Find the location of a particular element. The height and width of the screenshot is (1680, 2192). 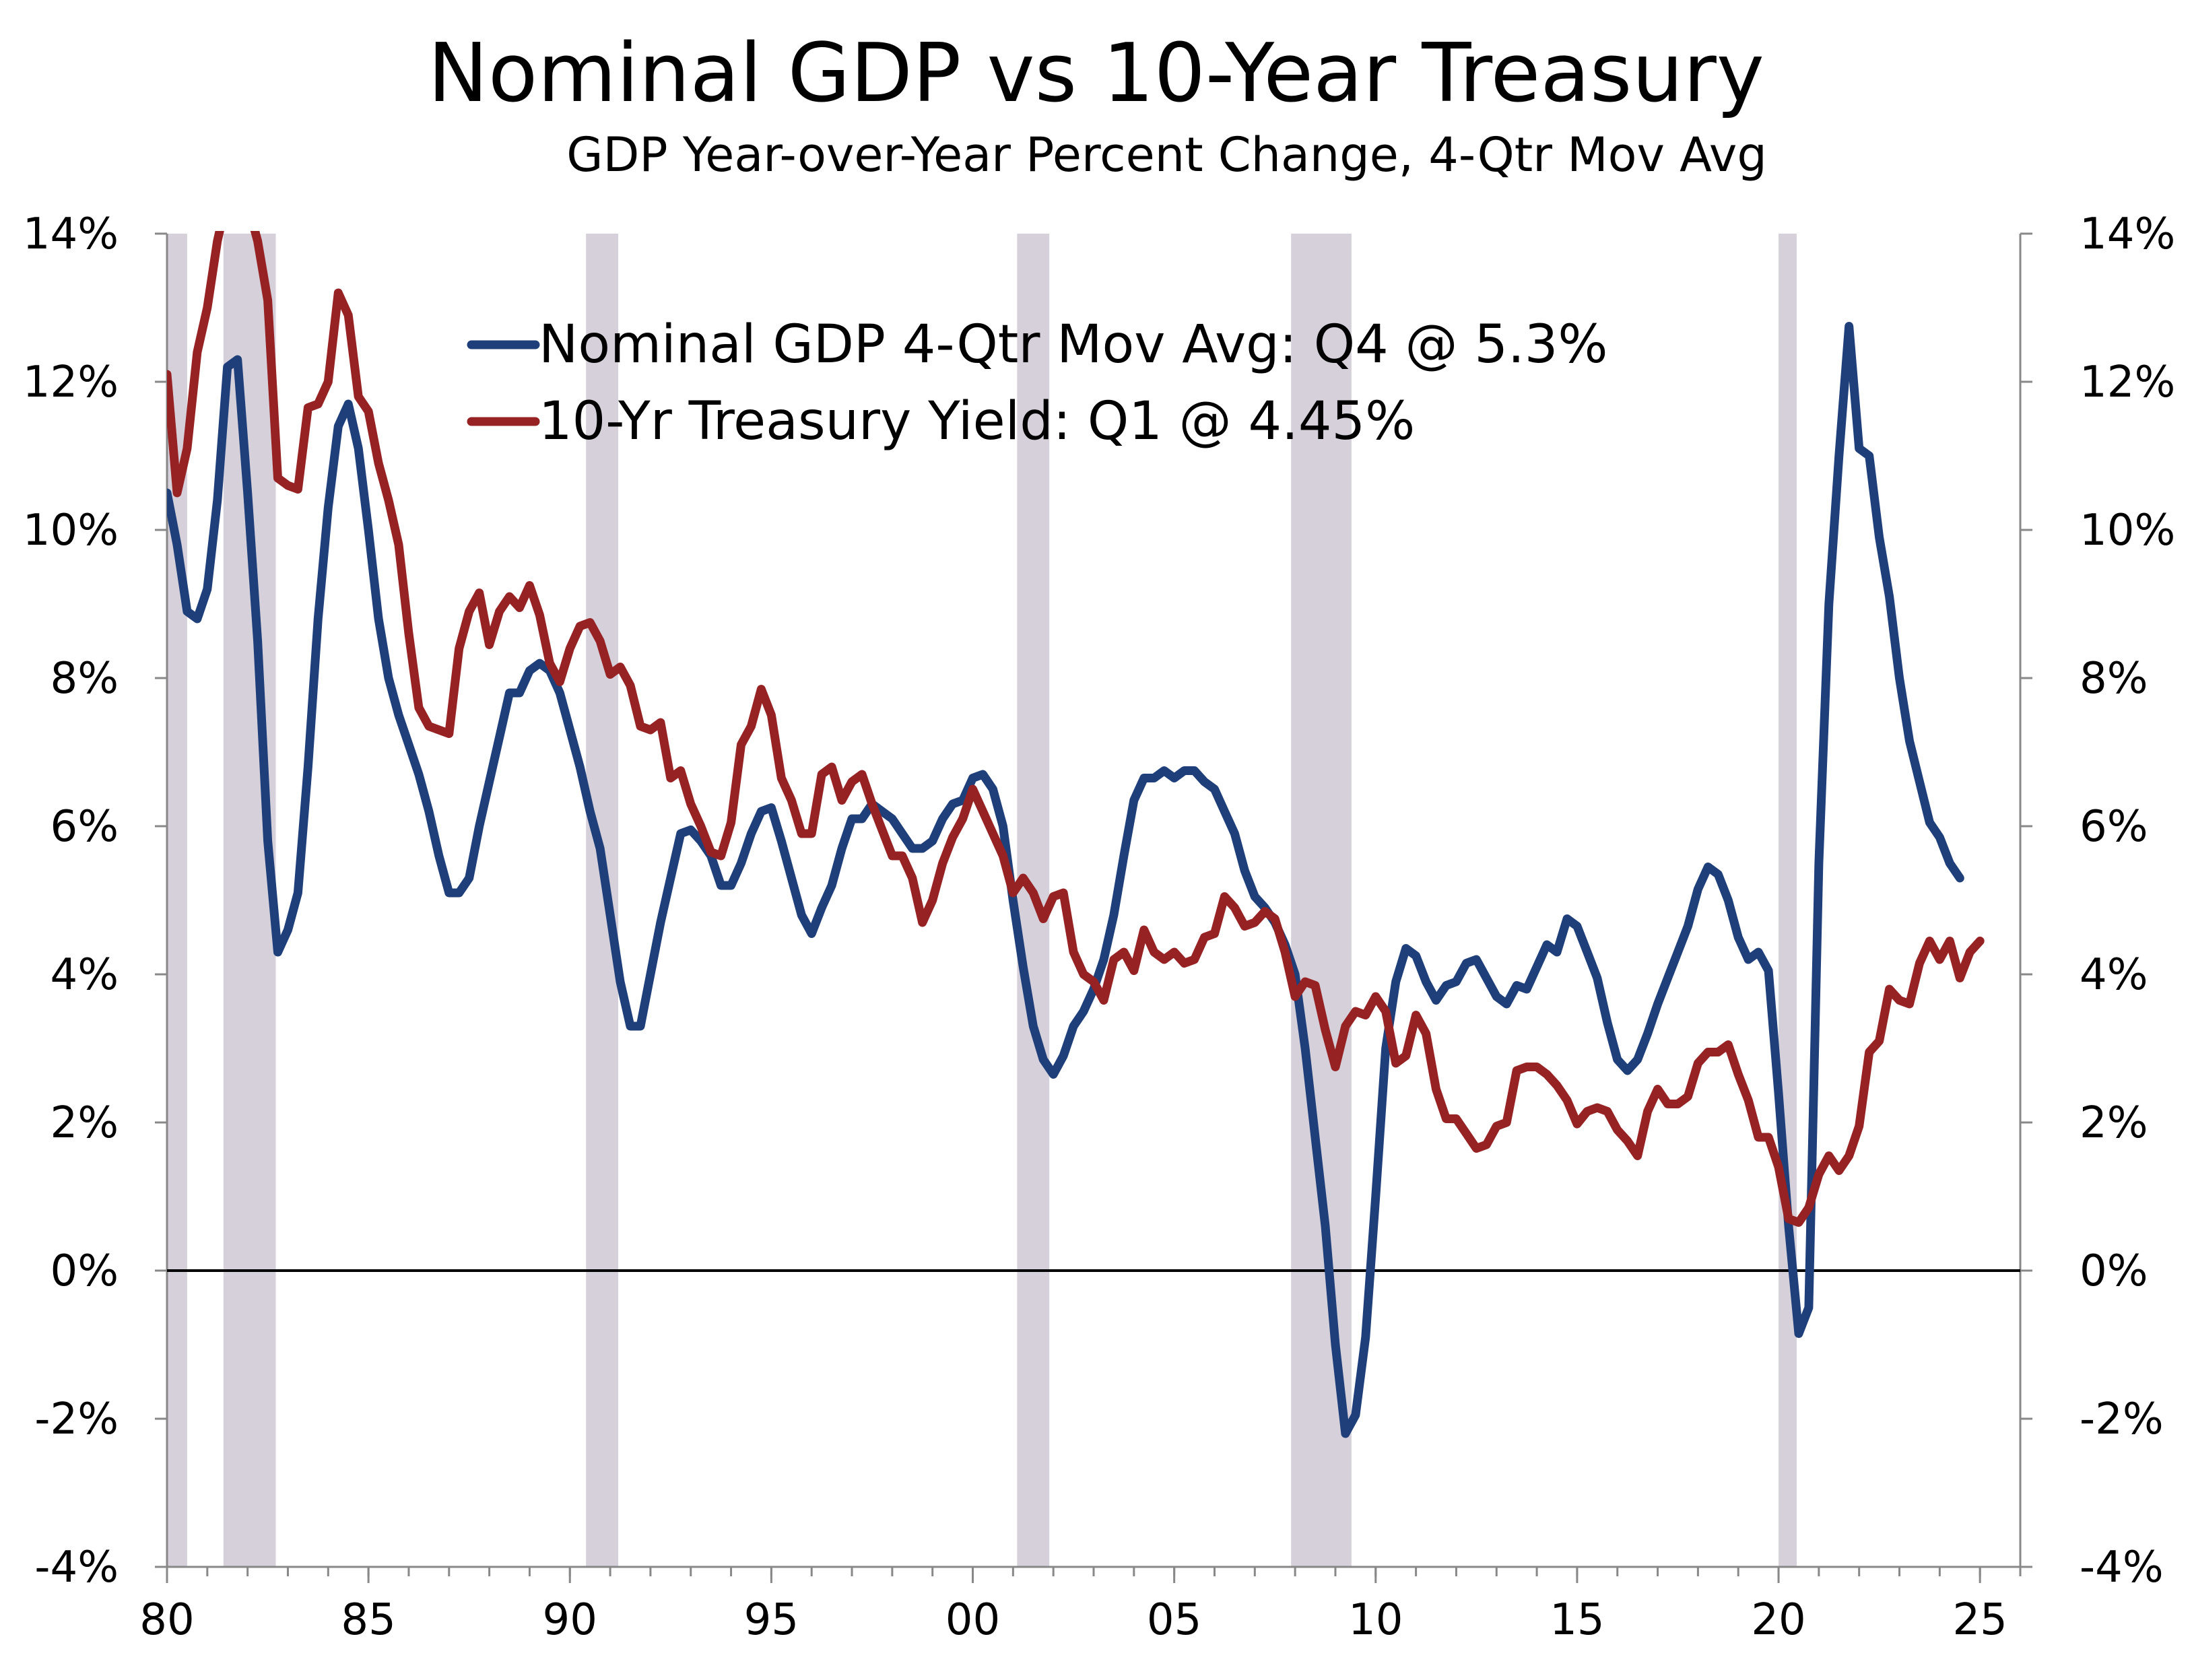

y-tick-label-left: 10% is located at coordinates (71, 531).